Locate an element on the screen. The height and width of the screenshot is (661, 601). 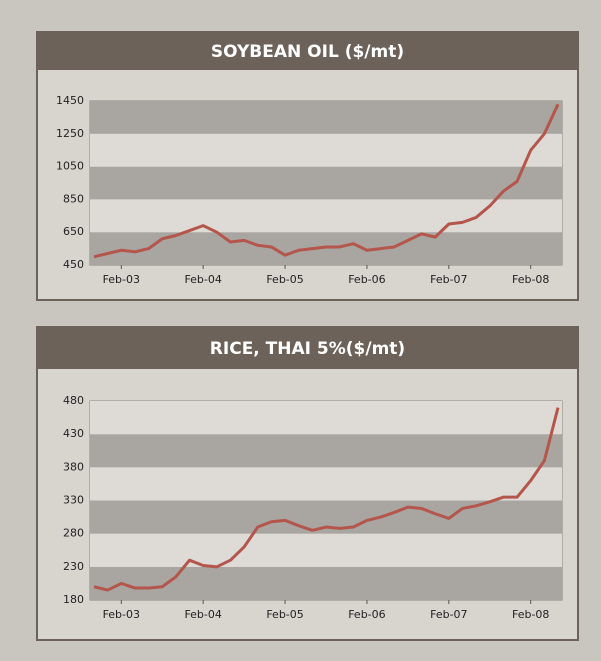
chart-title: RICE, THAI 5%($/mt) is located at coordinates (307, 349).